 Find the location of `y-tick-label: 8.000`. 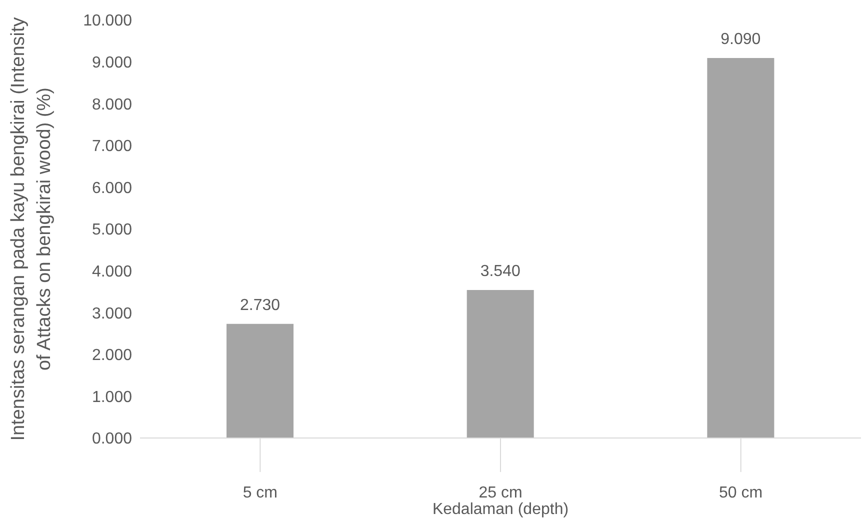

y-tick-label: 8.000 is located at coordinates (112, 105).